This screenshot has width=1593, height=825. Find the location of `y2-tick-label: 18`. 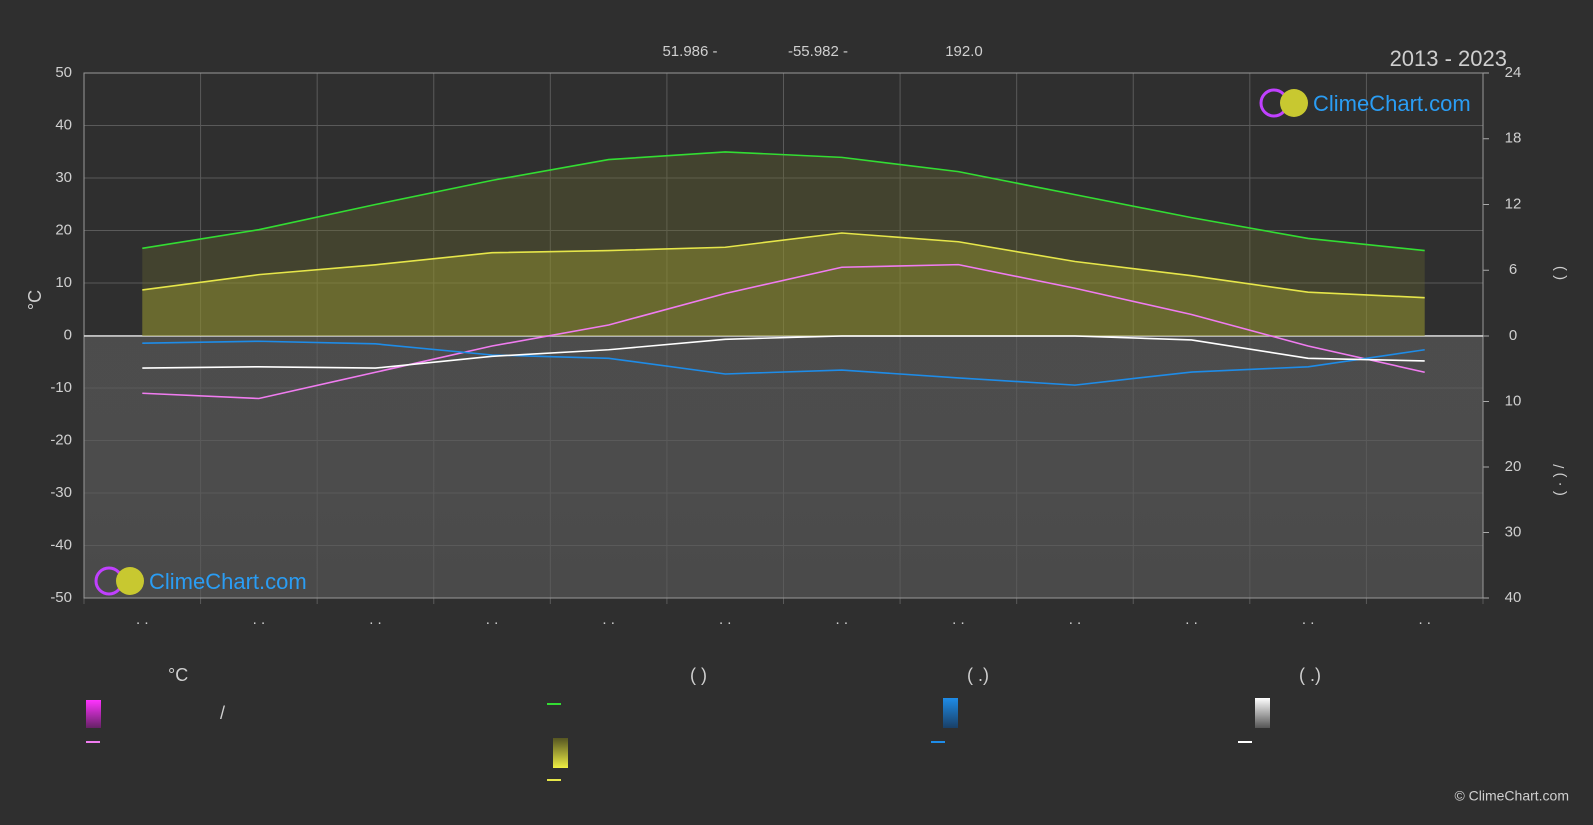

y2-tick-label: 18 is located at coordinates (1513, 138).